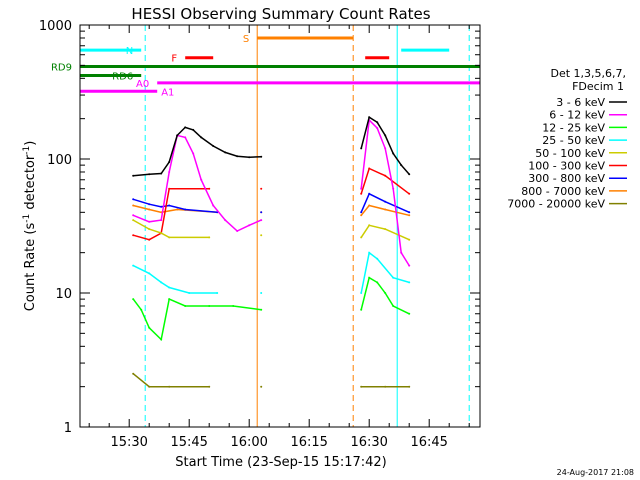 The image size is (640, 480). What do you see at coordinates (30, 184) in the screenshot?
I see `y-axis-label-mid: detector` at bounding box center [30, 184].